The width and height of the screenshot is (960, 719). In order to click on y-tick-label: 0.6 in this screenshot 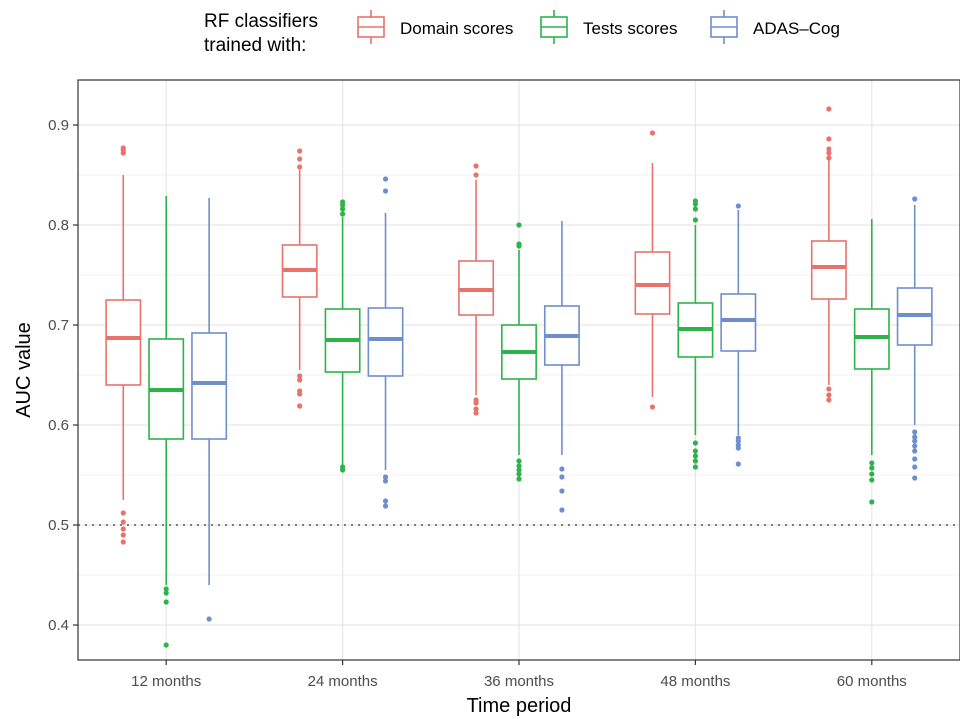, I will do `click(58, 425)`.